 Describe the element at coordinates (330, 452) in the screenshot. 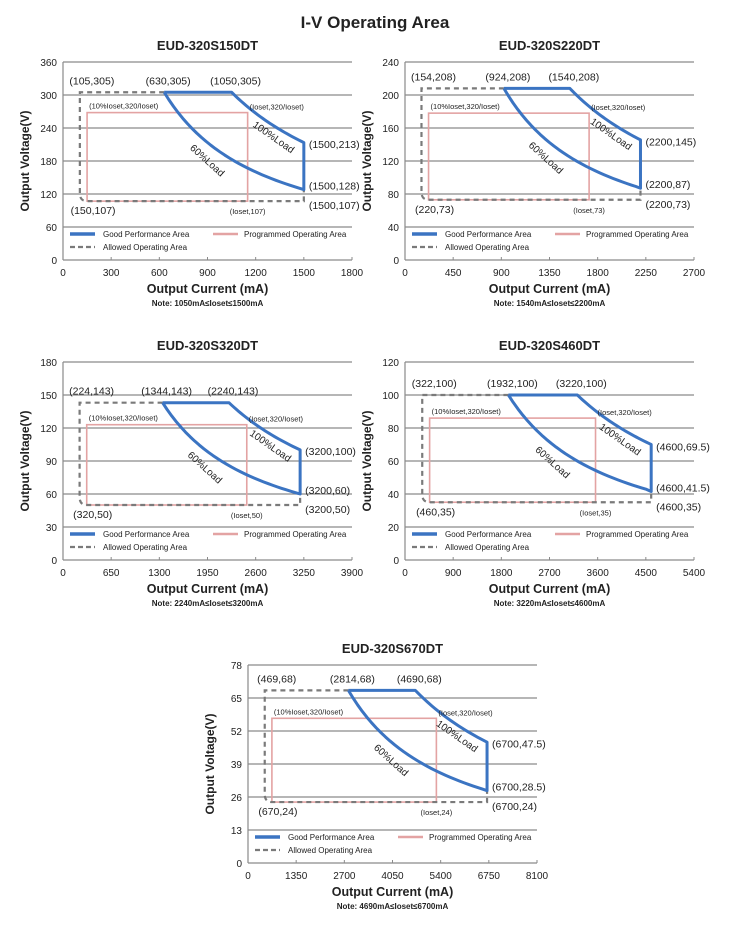

I see `label-good-right-top: (3200,100)` at that location.